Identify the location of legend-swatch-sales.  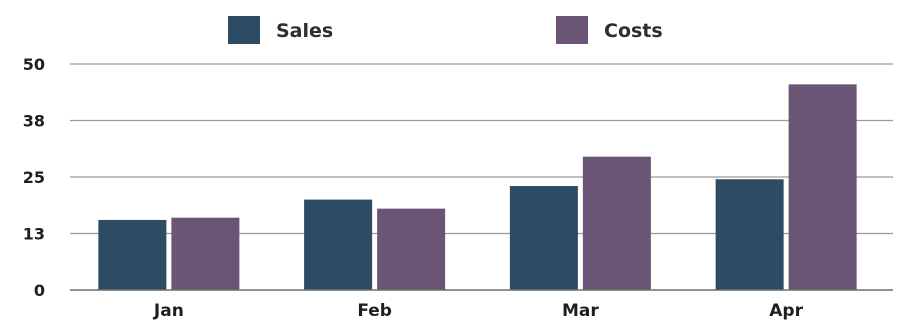
(244, 30).